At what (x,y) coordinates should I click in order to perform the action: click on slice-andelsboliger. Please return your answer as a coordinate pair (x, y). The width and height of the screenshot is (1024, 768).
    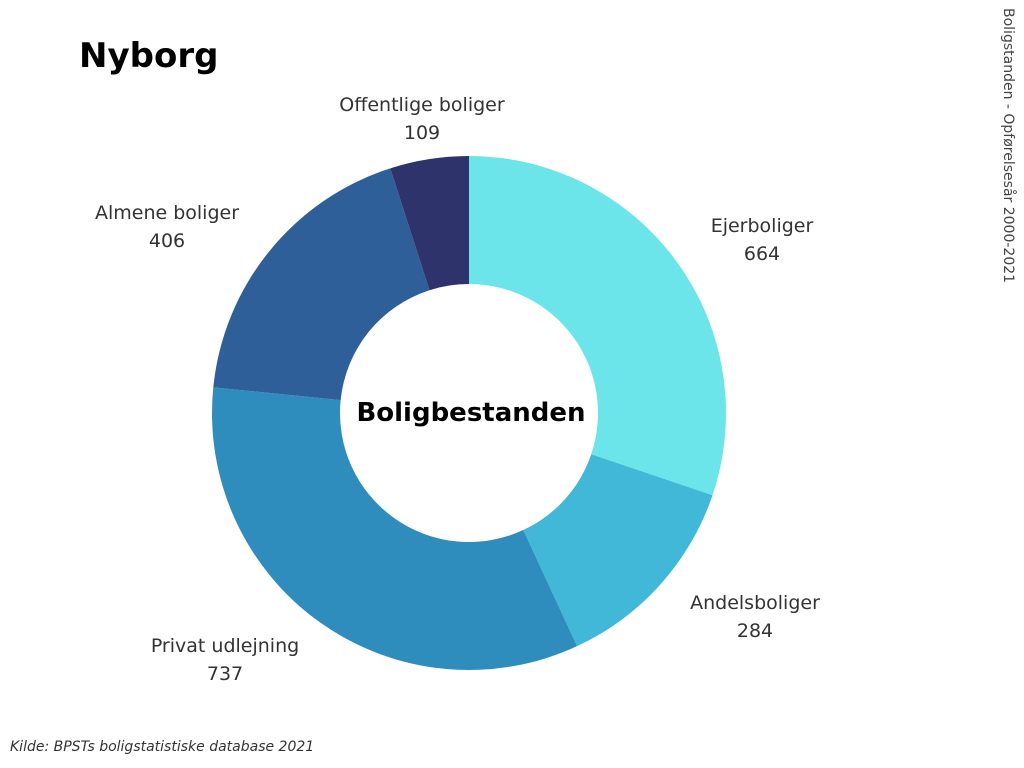
    Looking at the image, I should click on (618, 550).